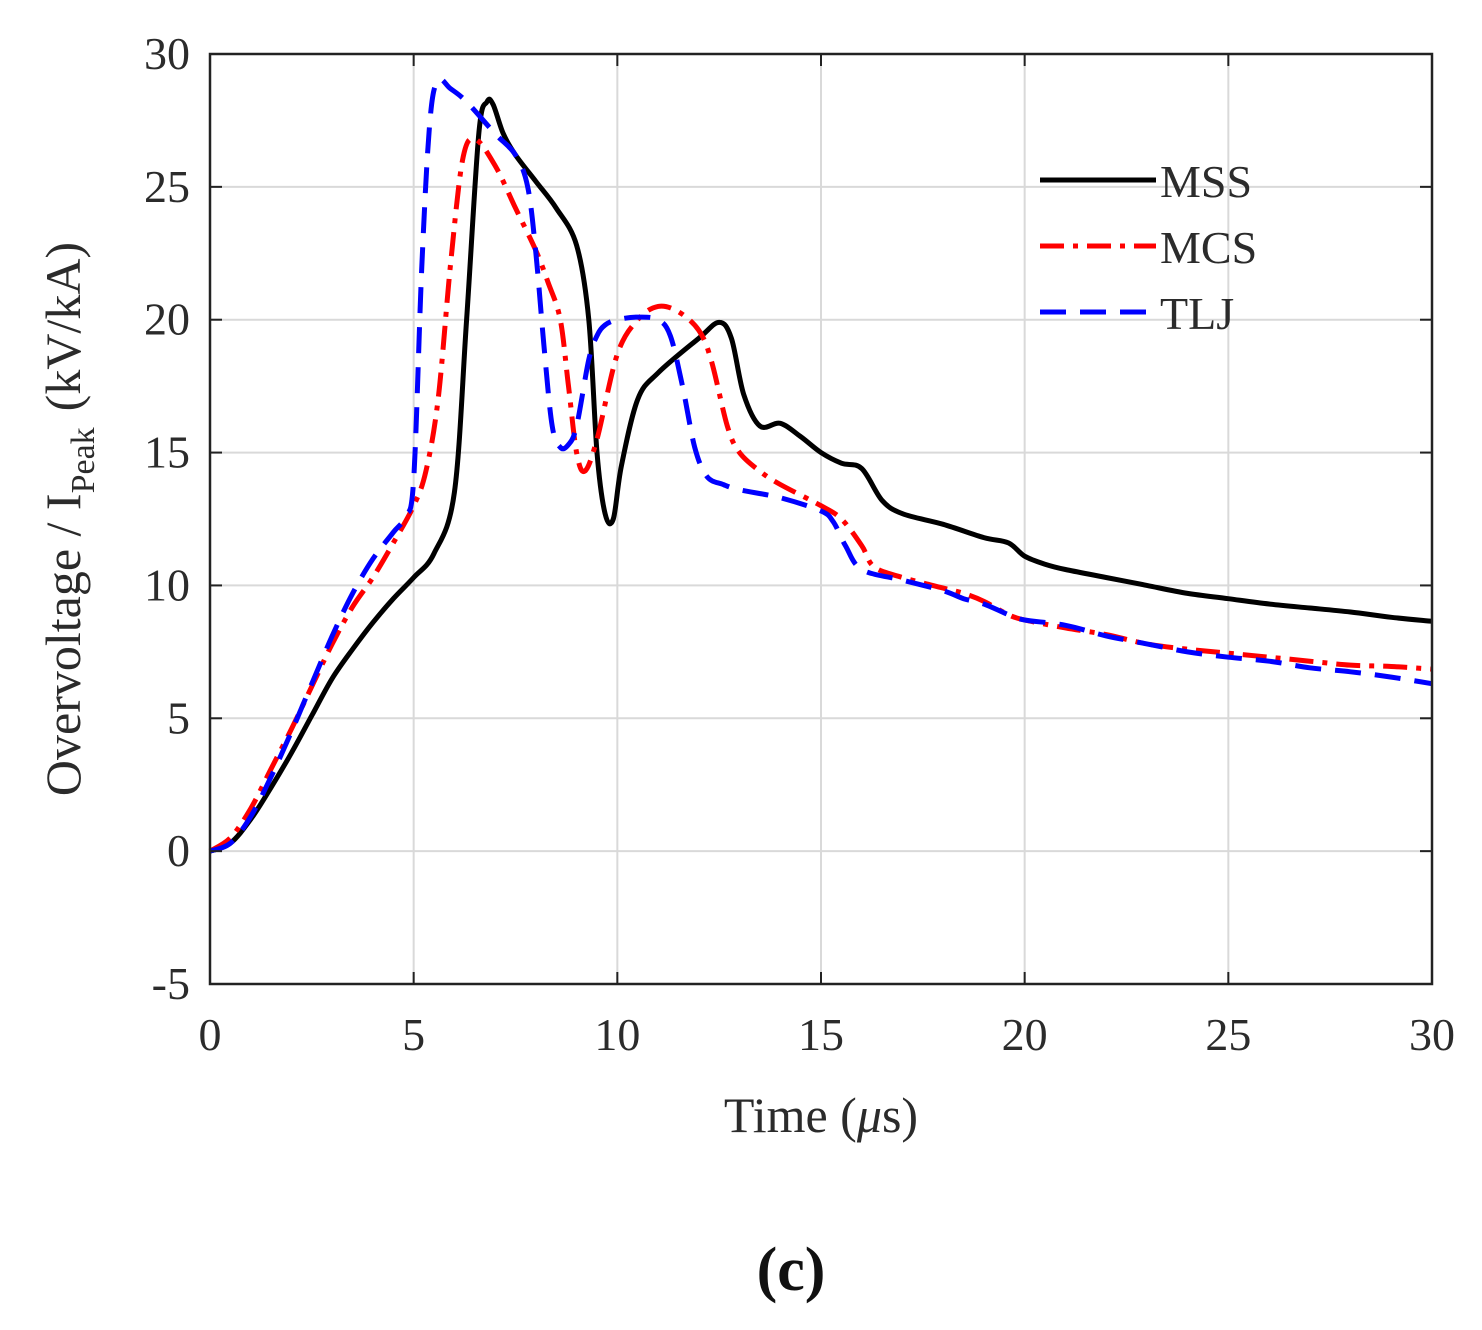  I want to click on x-axis-title-end: s), so click(900, 1115).